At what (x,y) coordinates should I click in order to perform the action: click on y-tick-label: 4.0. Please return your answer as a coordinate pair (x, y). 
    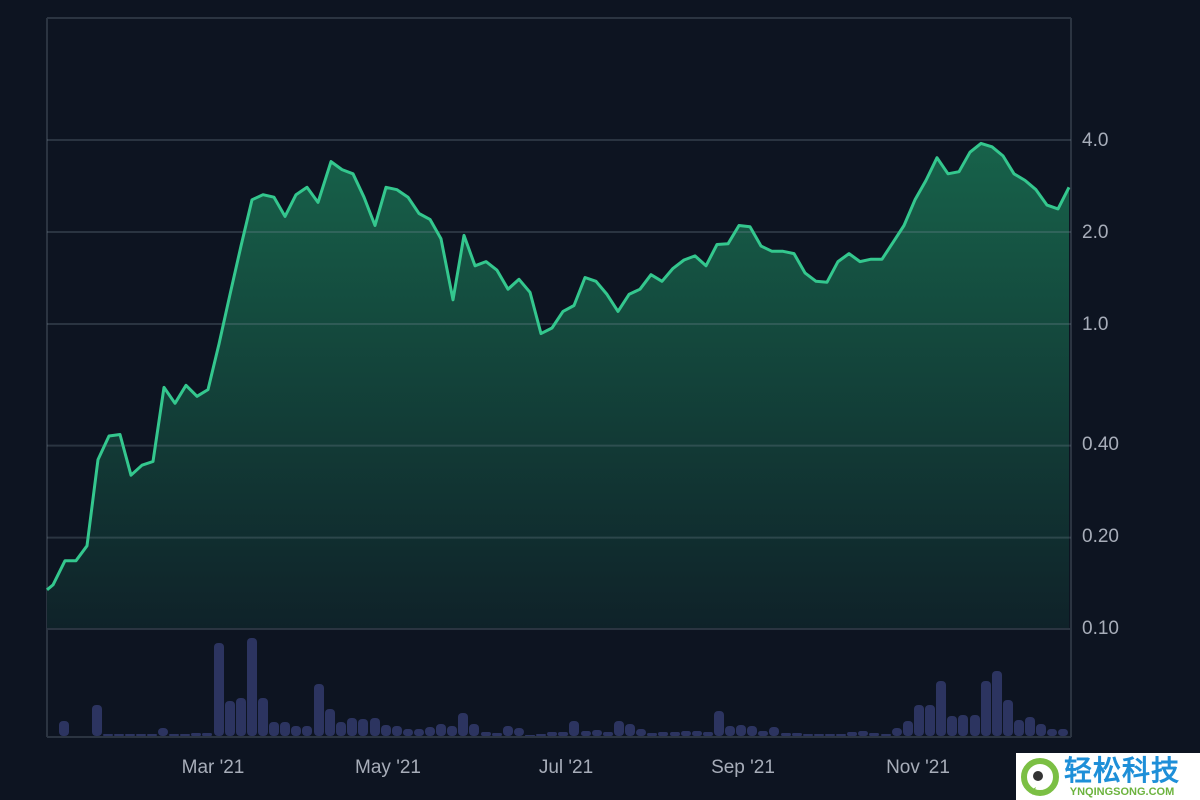
    Looking at the image, I should click on (1095, 140).